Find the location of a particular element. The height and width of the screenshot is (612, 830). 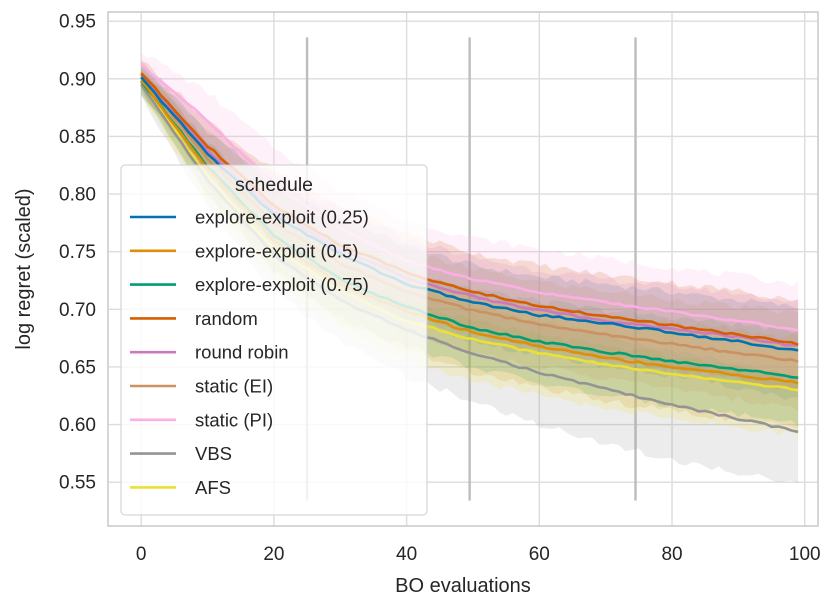

legend-label: random is located at coordinates (226, 318).